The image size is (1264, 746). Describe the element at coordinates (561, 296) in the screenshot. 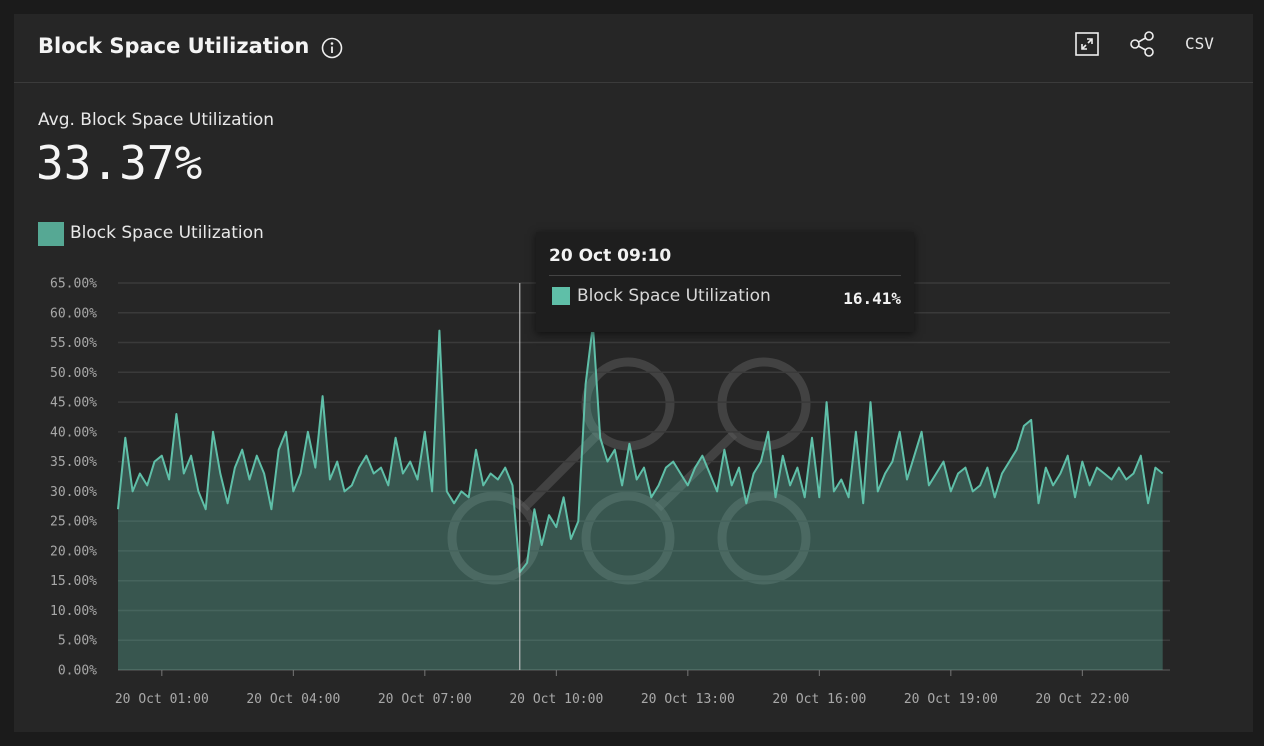

I see `tooltip-swatch` at that location.